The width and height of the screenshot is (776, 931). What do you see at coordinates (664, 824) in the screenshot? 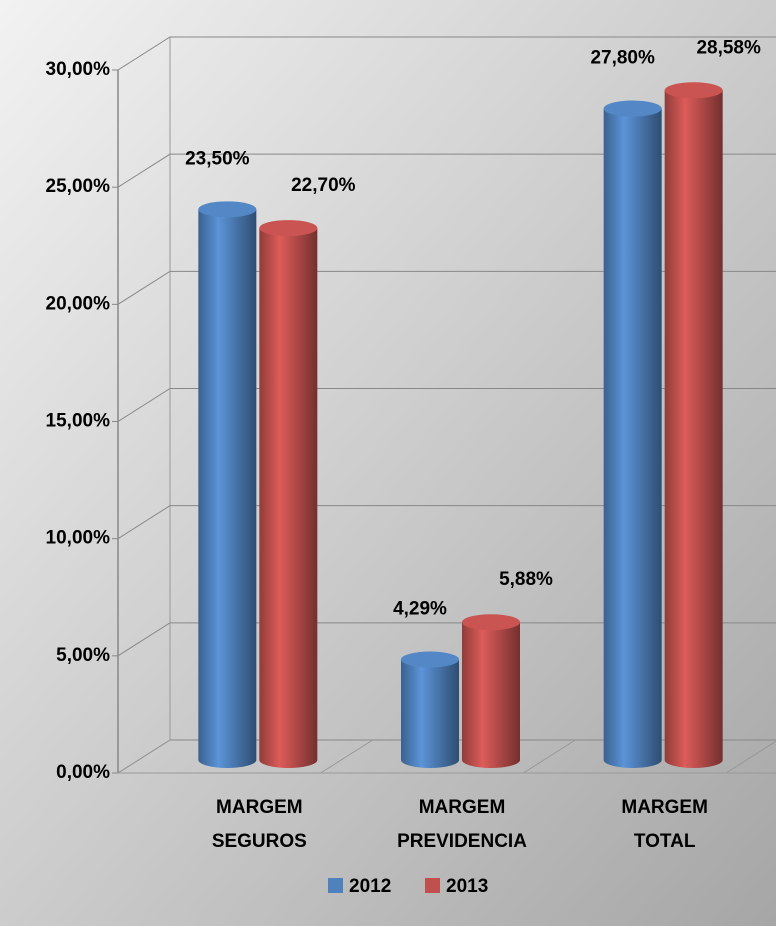
I see `x-tick-label: MARGEM TOTAL` at bounding box center [664, 824].